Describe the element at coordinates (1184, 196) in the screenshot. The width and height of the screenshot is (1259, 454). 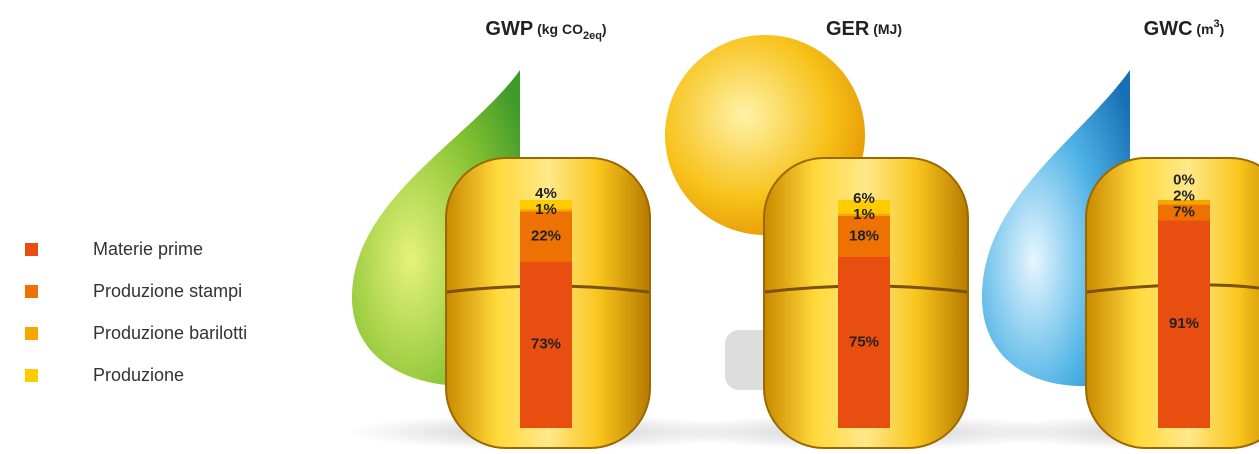
I see `value-label: 2%` at that location.